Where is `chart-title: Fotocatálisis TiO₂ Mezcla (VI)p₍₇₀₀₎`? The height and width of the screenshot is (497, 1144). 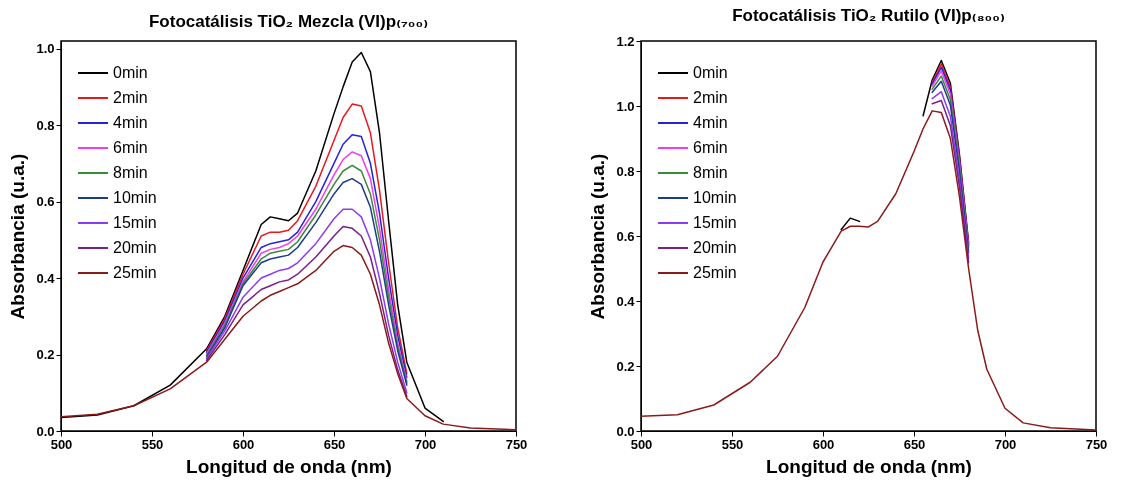
chart-title: Fotocatálisis TiO₂ Mezcla (VI)p₍₇₀₀₎ is located at coordinates (288, 21).